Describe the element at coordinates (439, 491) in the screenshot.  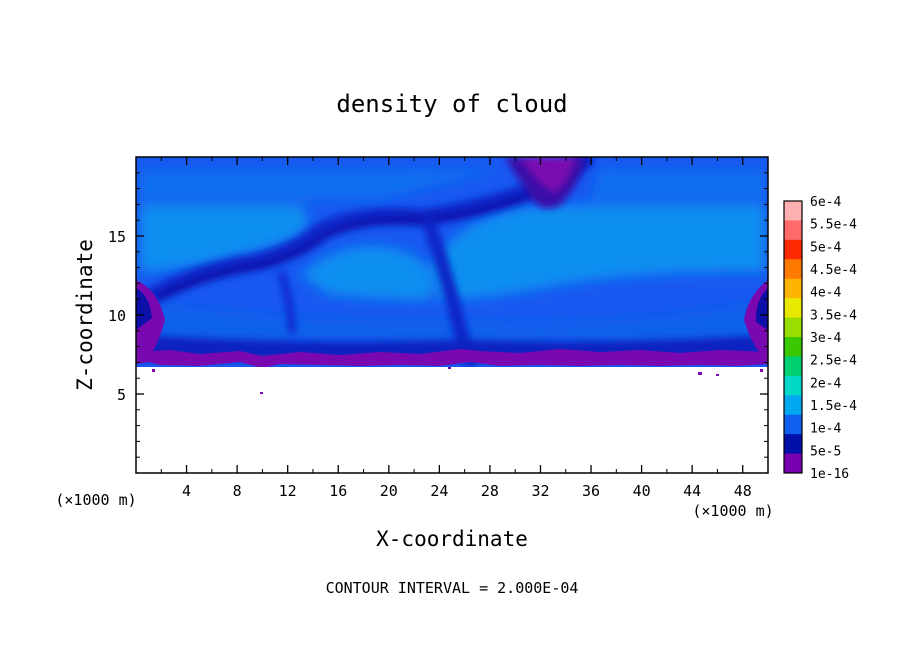
I see `x-tick-label: 24` at that location.